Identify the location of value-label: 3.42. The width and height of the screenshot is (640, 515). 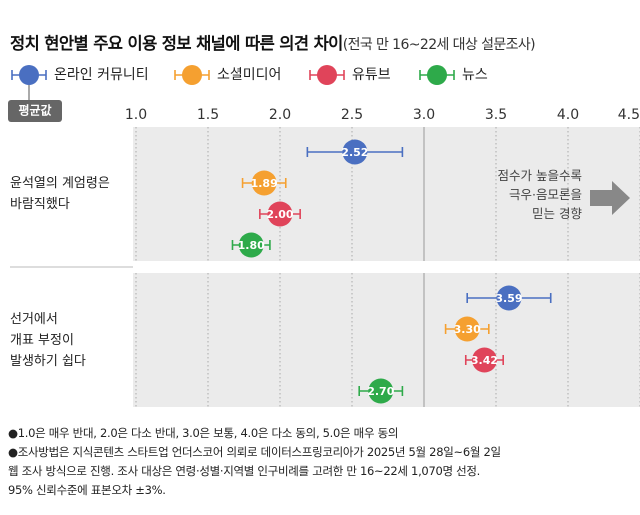
(484, 360).